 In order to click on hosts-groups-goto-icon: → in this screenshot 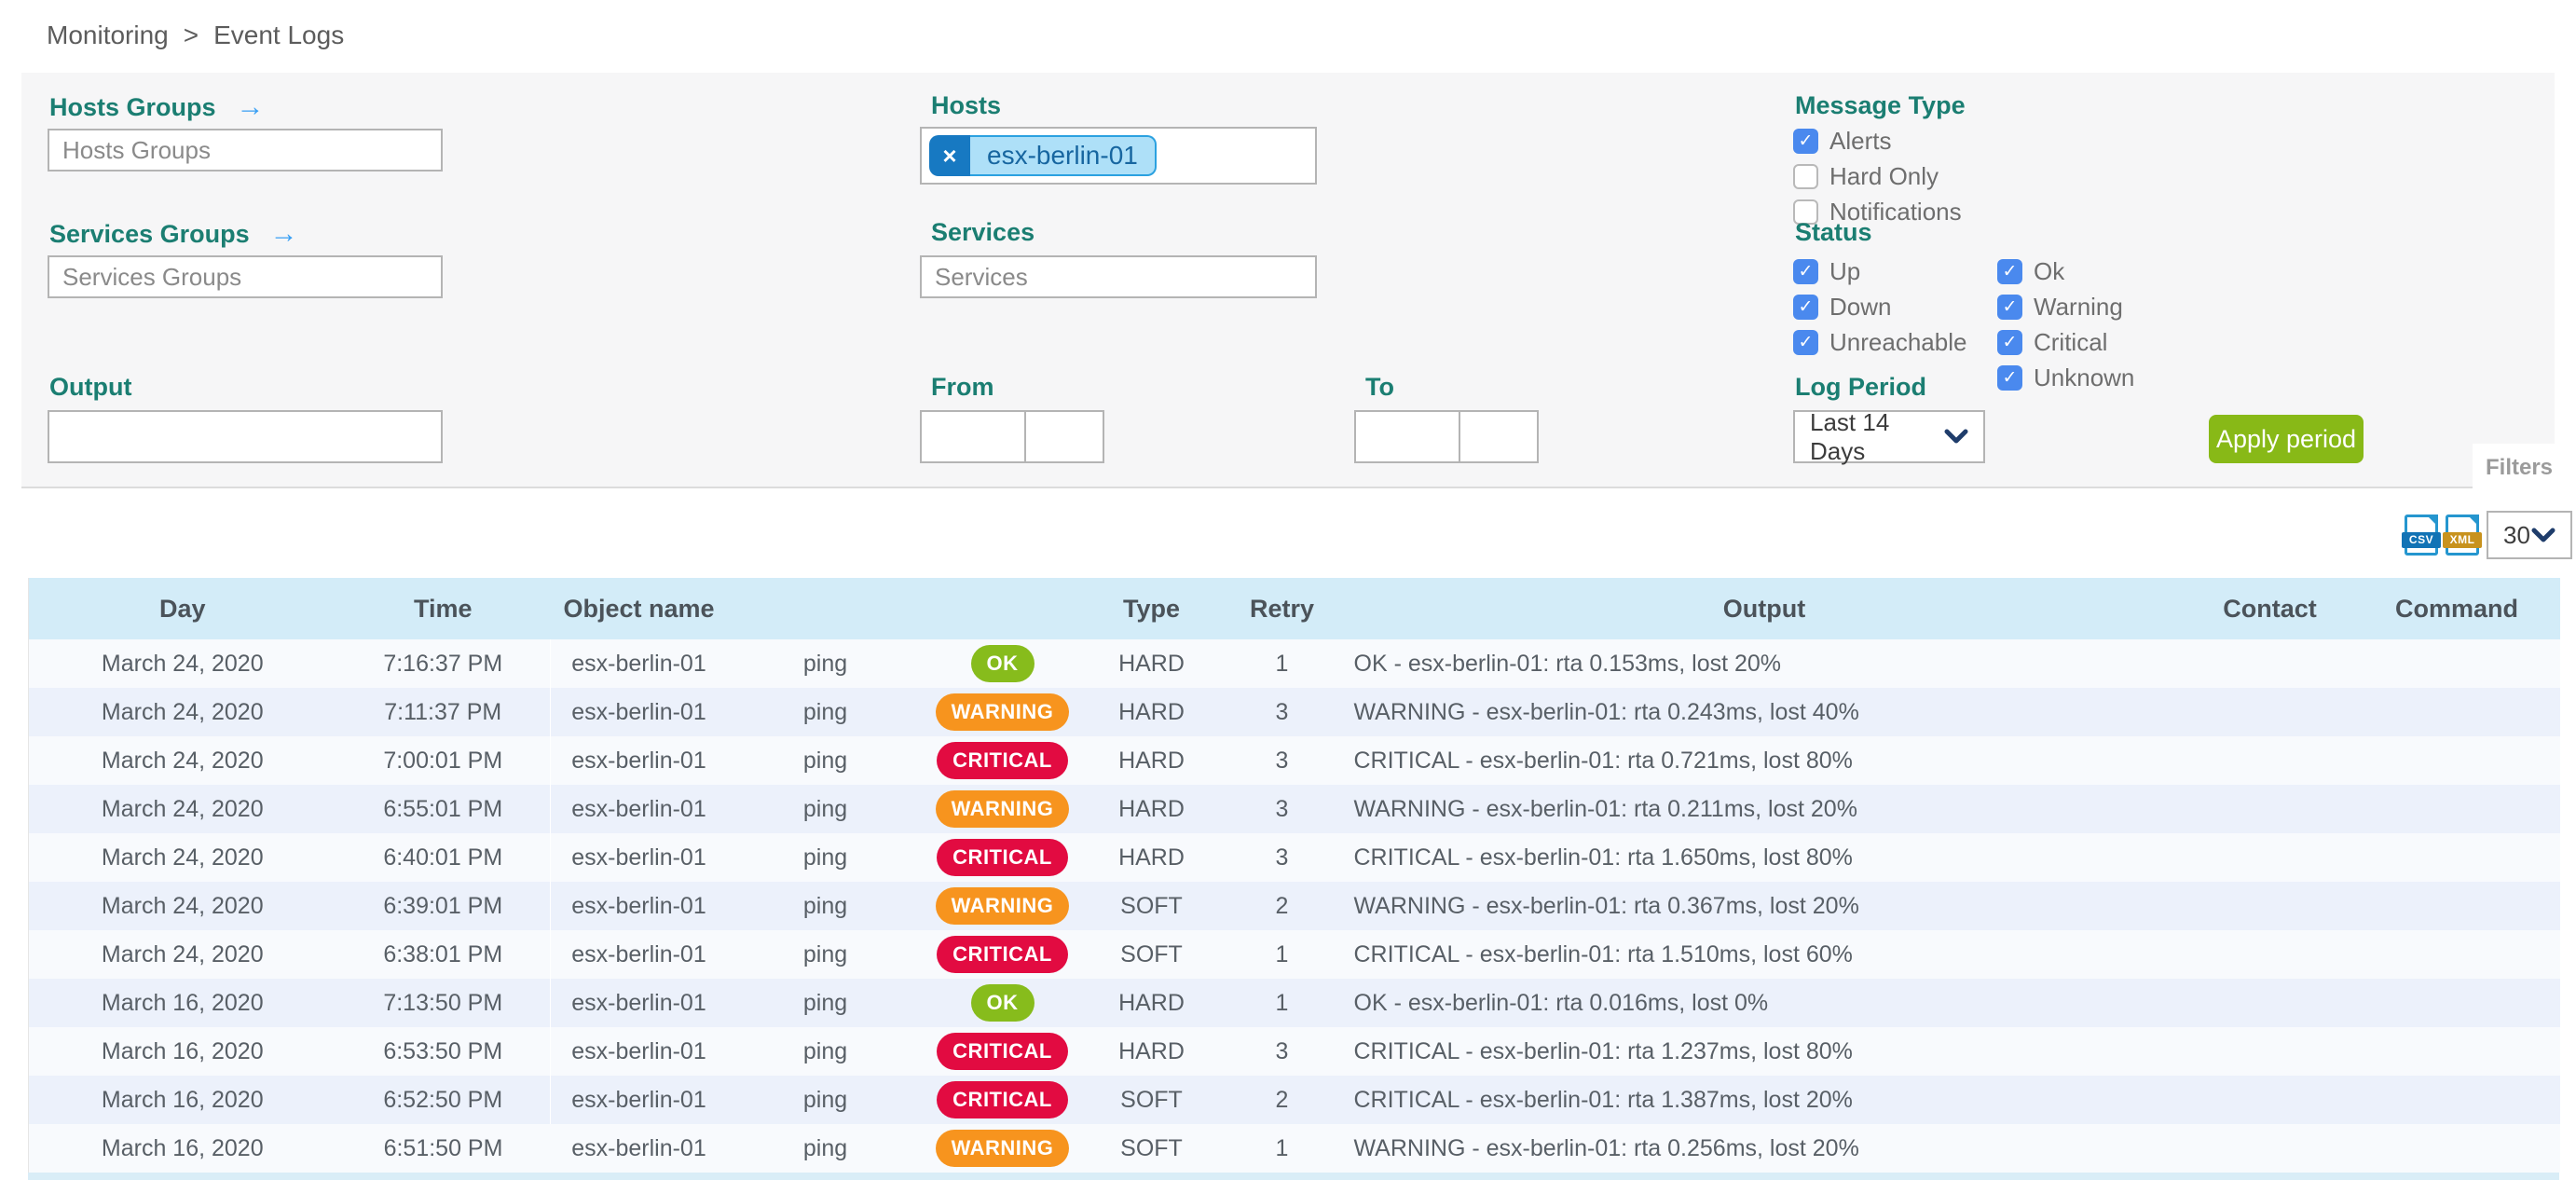, I will do `click(250, 107)`.